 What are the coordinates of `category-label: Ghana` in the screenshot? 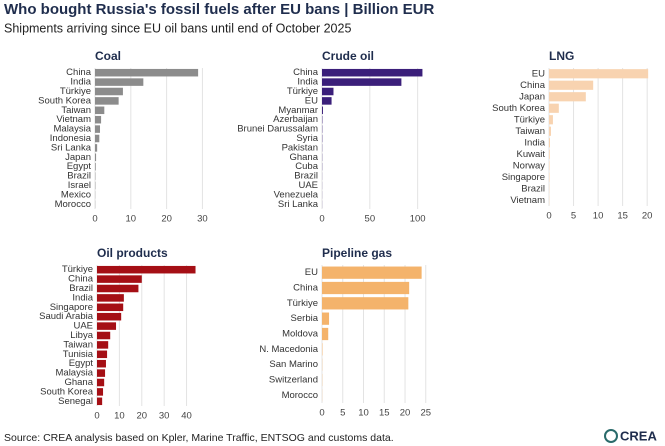 It's located at (78, 382).